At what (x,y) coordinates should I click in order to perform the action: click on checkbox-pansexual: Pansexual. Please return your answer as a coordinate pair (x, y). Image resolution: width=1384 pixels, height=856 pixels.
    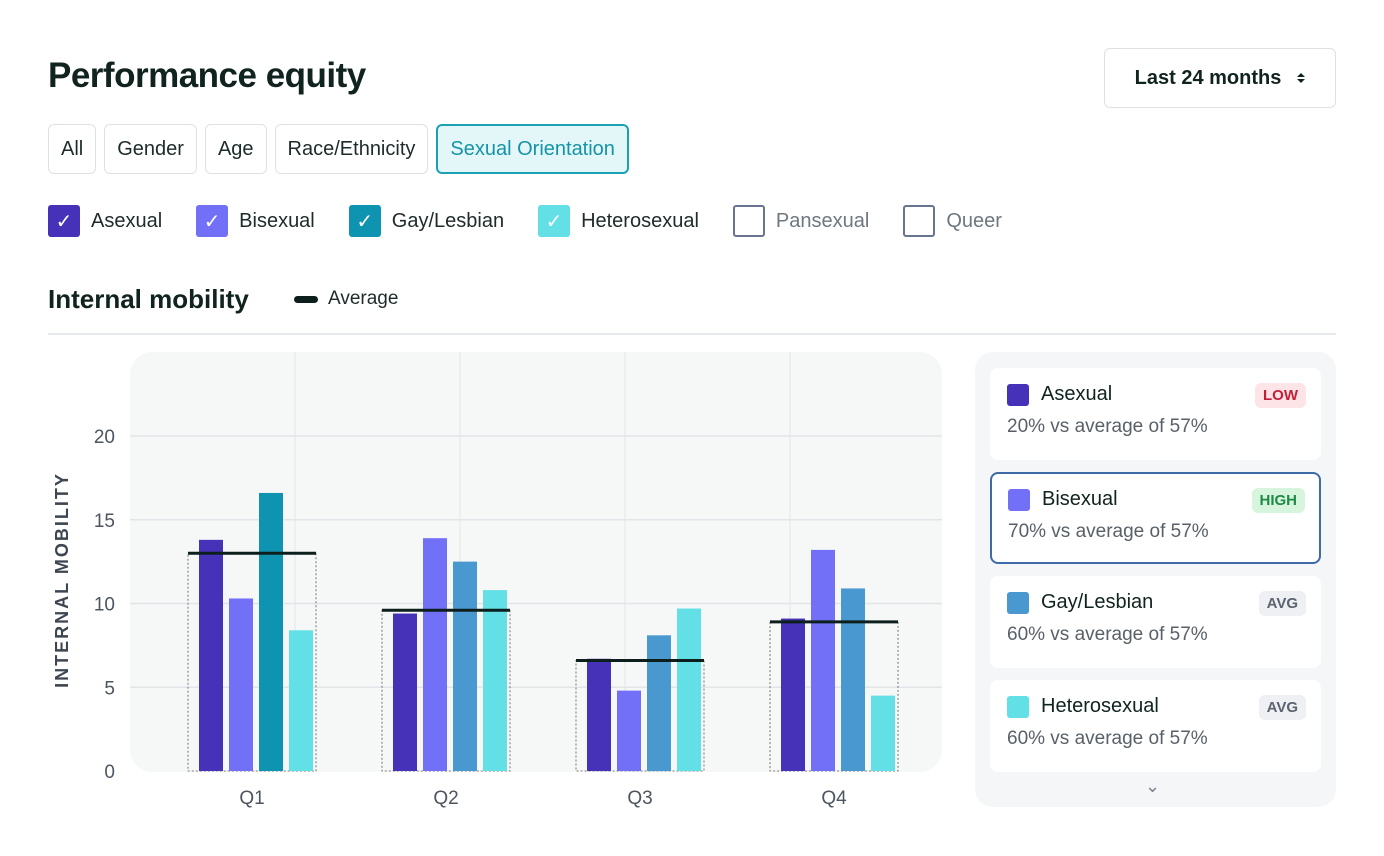
    Looking at the image, I should click on (801, 221).